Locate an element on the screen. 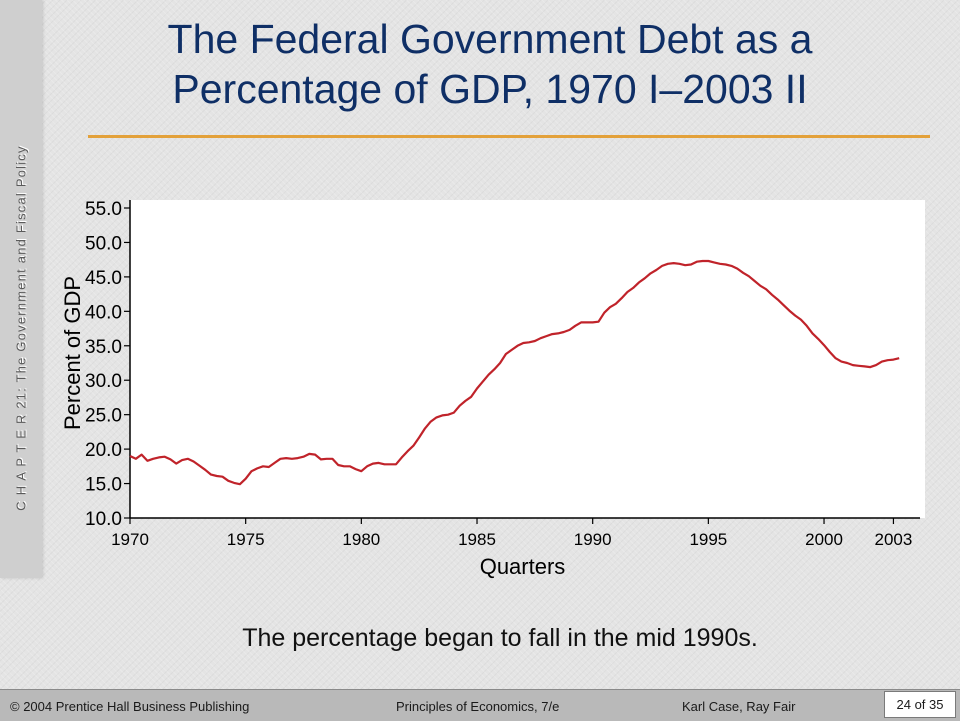 The width and height of the screenshot is (960, 721). y-tick-label: 25.0 is located at coordinates (103, 416).